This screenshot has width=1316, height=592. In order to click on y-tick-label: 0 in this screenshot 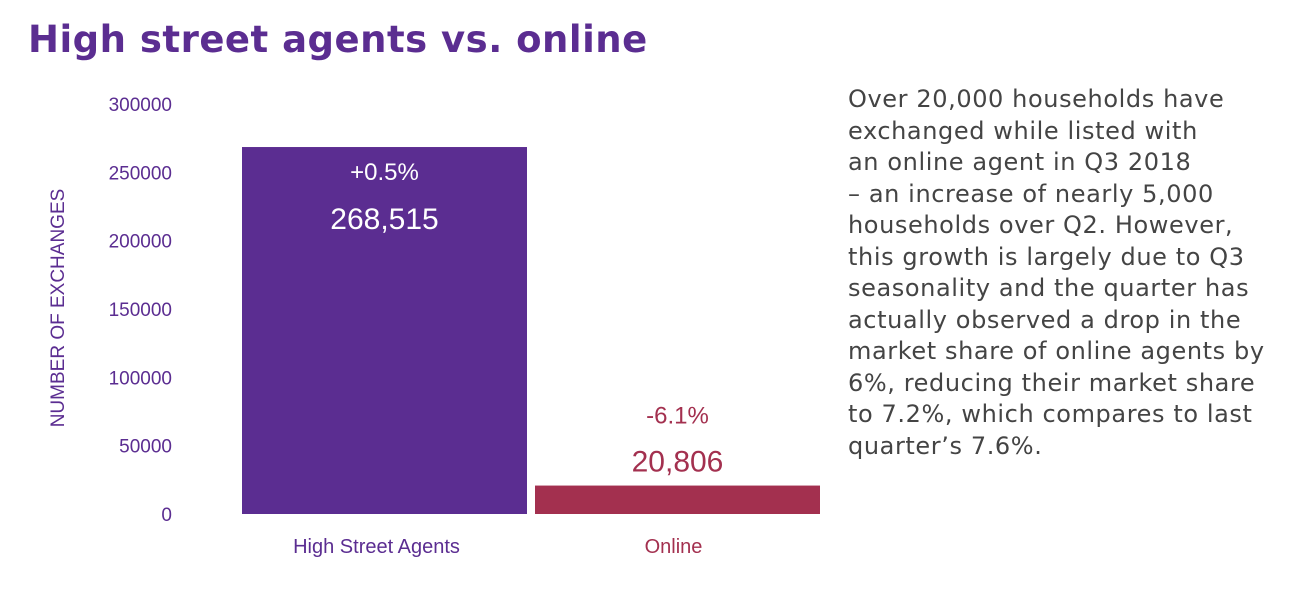, I will do `click(166, 515)`.